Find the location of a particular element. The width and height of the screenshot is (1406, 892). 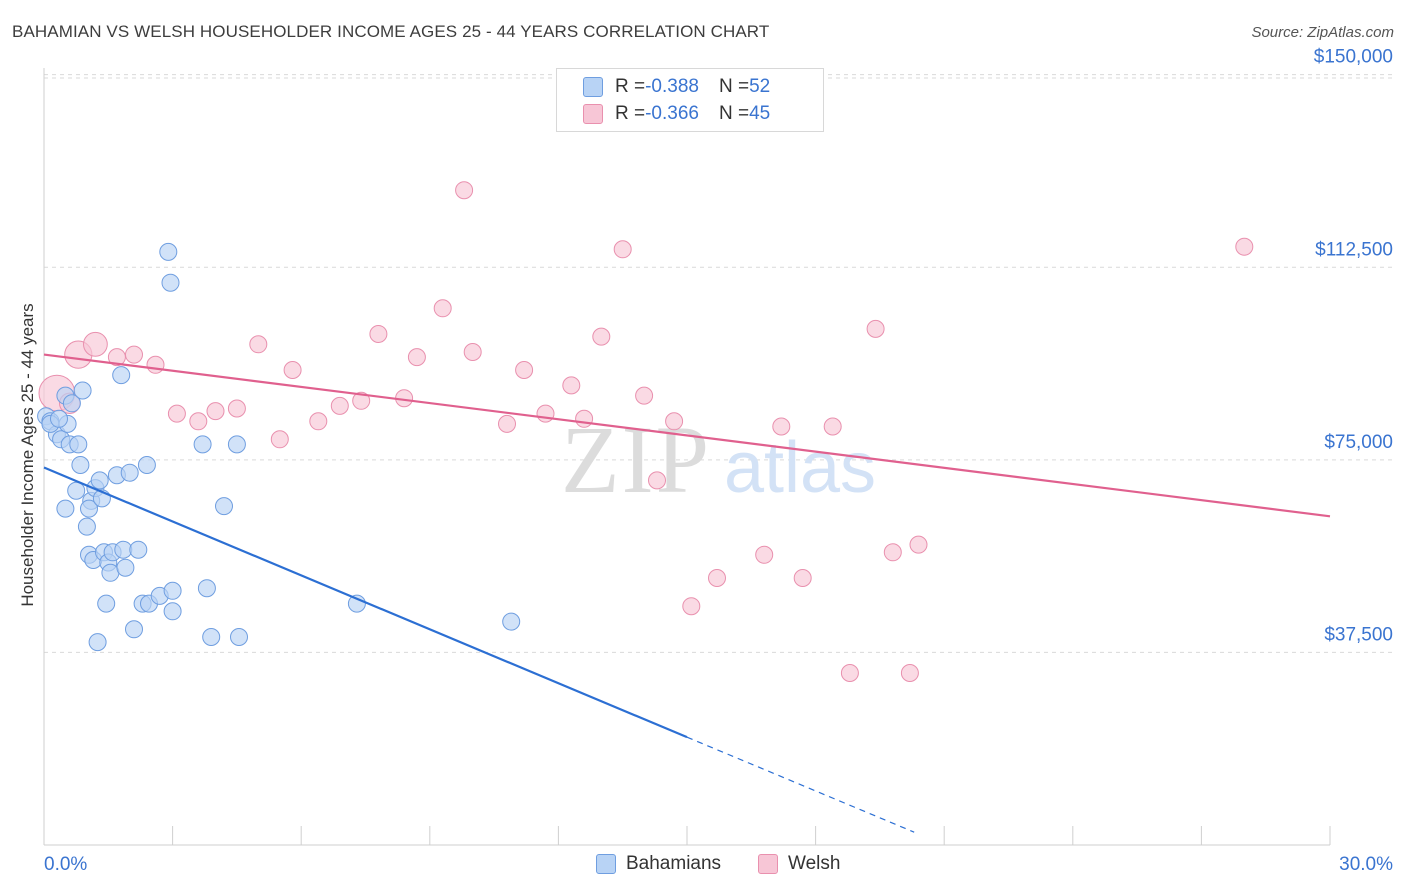

legend-row-bahamians: R = -0.388 N = 52 is located at coordinates (676, 87).